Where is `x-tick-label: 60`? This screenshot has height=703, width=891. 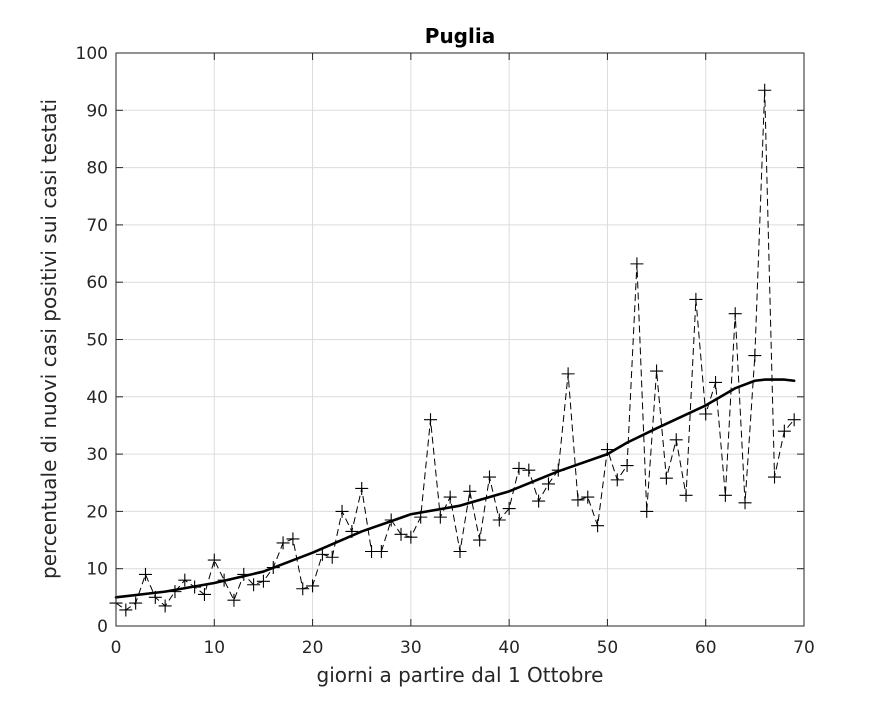 x-tick-label: 60 is located at coordinates (706, 648).